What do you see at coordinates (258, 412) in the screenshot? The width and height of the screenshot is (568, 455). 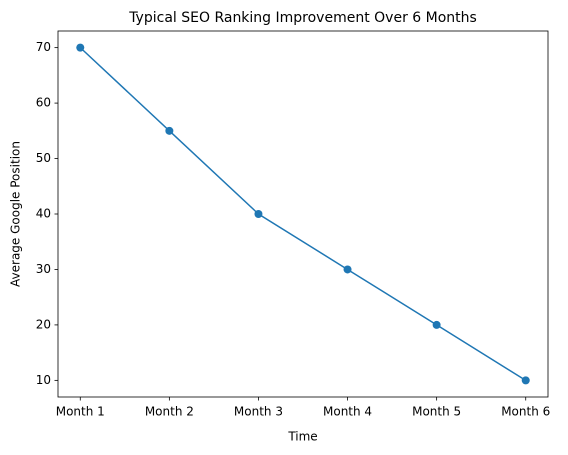 I see `x-tick-label: Month 3` at bounding box center [258, 412].